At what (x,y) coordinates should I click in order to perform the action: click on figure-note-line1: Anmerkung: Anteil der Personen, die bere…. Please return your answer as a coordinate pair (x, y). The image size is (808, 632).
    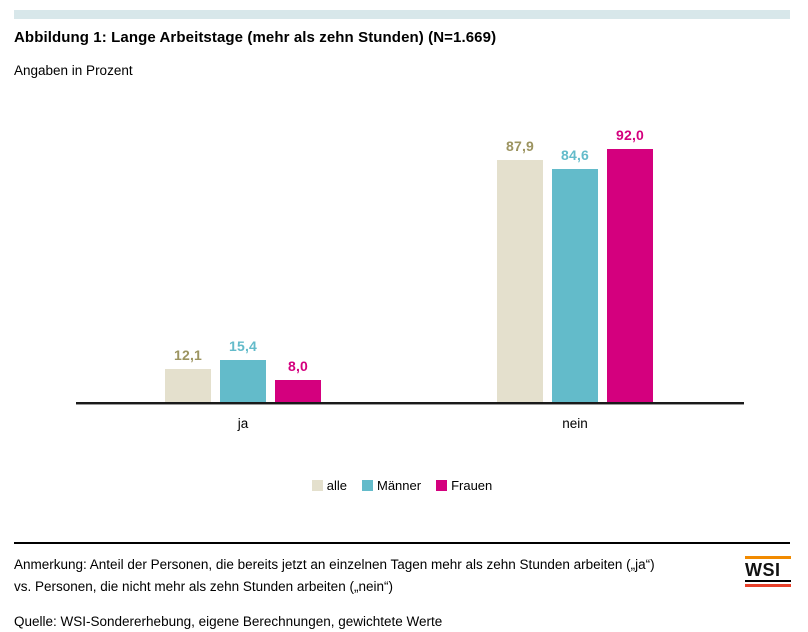
    Looking at the image, I should click on (334, 564).